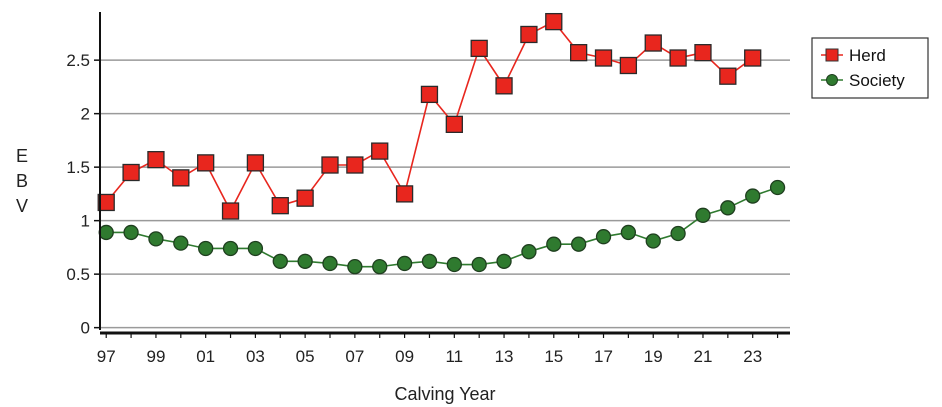  Describe the element at coordinates (832, 55) in the screenshot. I see `legend-herd-marker` at that location.